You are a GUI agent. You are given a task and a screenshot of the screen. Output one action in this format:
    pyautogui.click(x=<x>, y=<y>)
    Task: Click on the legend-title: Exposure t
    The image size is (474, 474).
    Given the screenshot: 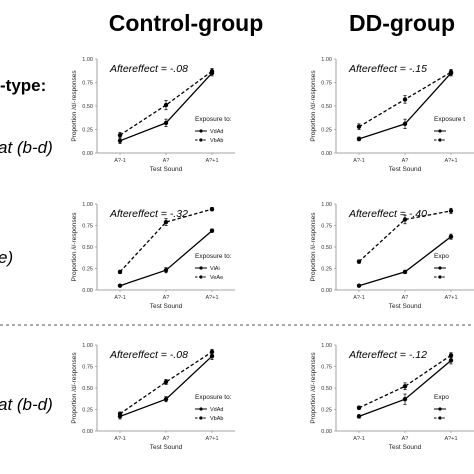 What is the action you would take?
    pyautogui.click(x=449, y=119)
    